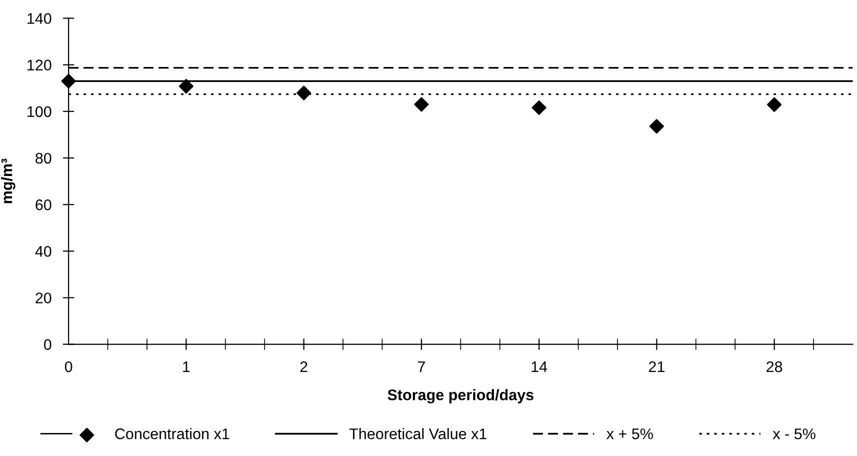 The image size is (857, 456). What do you see at coordinates (540, 367) in the screenshot?
I see `x-tick-label: 14` at bounding box center [540, 367].